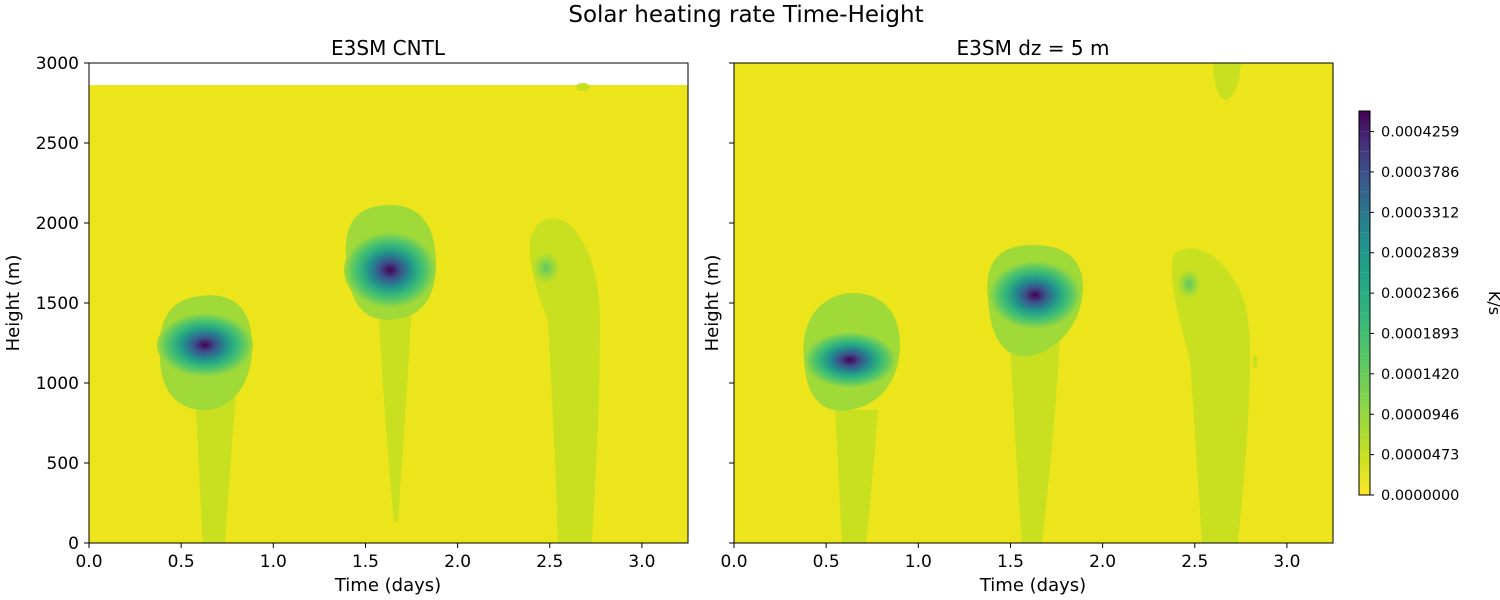 This screenshot has height=600, width=1500. Describe the element at coordinates (1420, 133) in the screenshot. I see `colorbar-tick-label: 0.0004259` at that location.